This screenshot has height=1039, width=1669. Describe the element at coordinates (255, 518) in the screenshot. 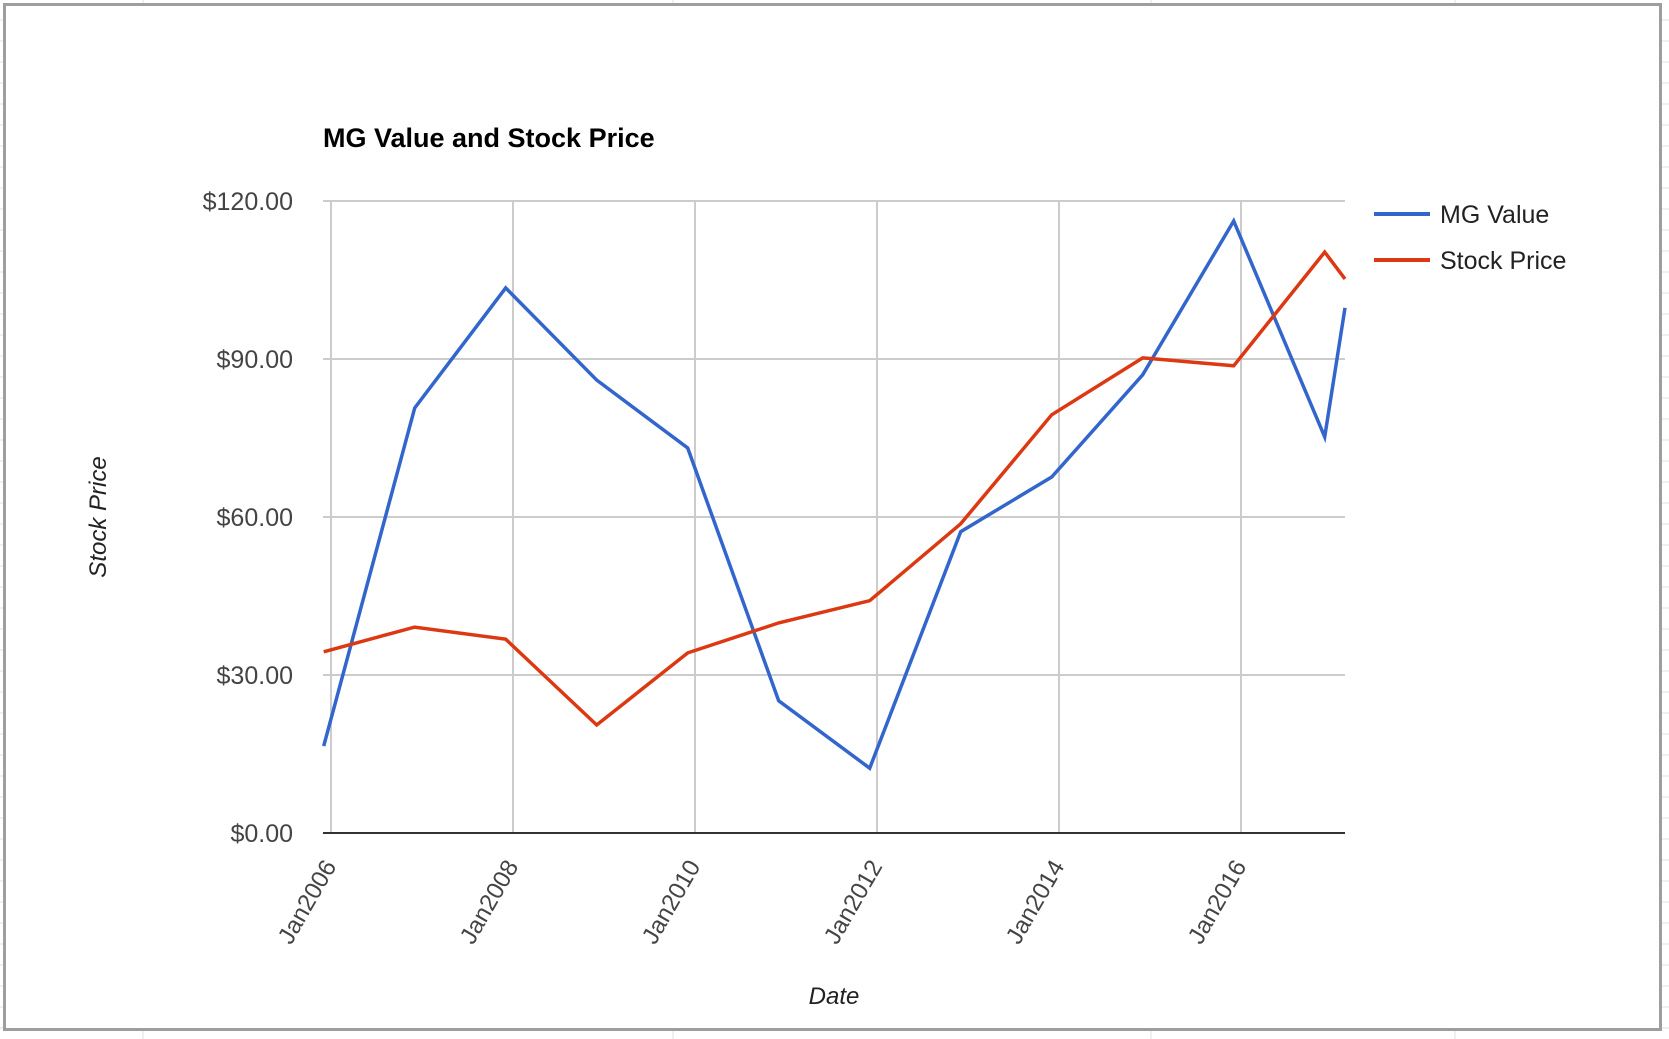

I see `y-tick-label: $60.00` at that location.